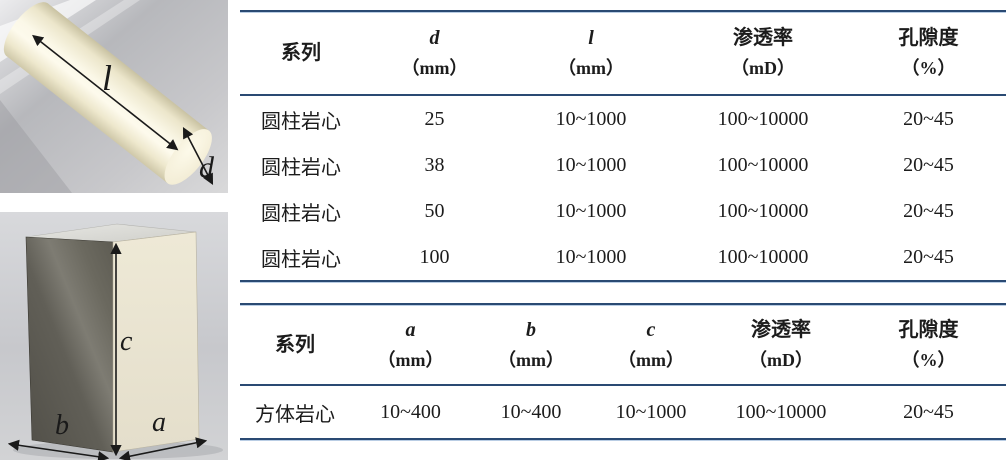 This screenshot has height=465, width=1008. I want to click on col-title: a, so click(410, 329).